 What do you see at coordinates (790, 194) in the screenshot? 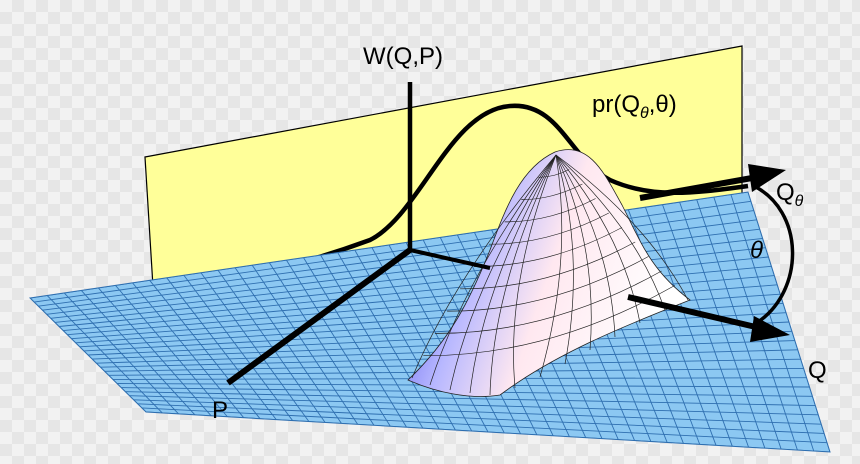
I see `q-theta-label: Qθ` at bounding box center [790, 194].